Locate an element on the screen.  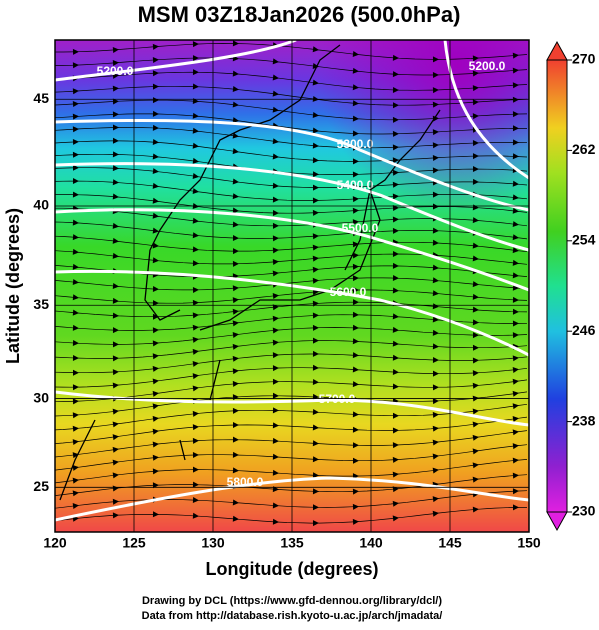
x-axis-label: Longitude (degrees) is located at coordinates (291, 569).